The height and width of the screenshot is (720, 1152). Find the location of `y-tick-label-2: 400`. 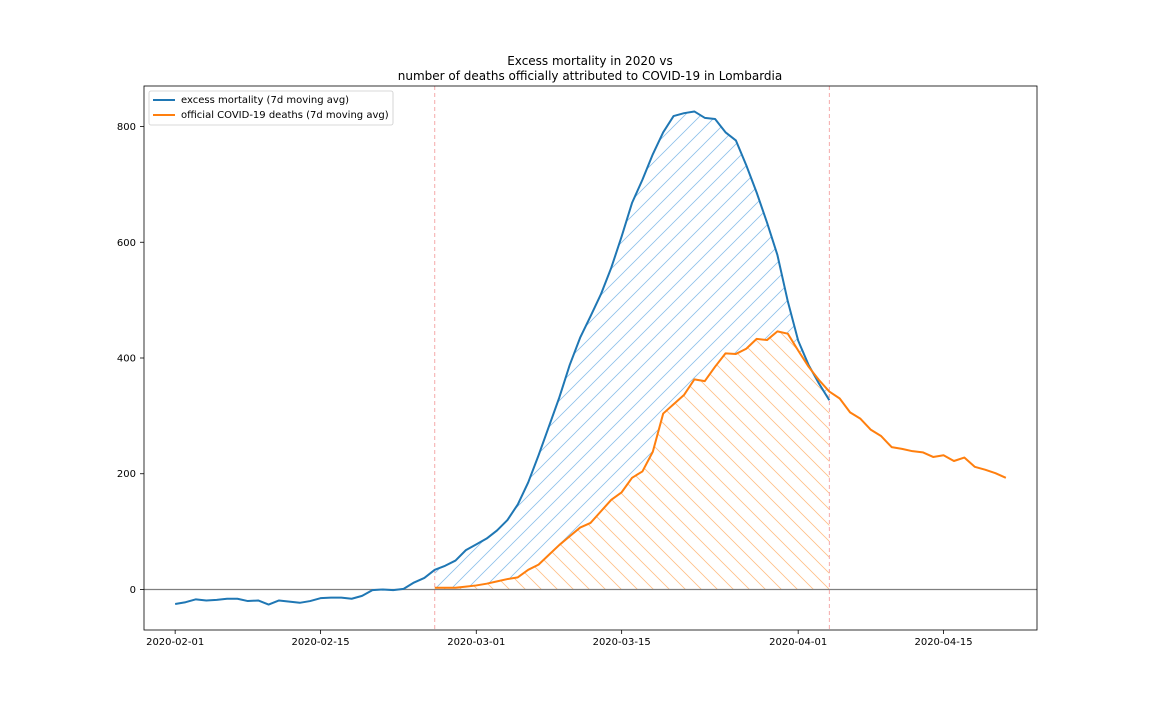

y-tick-label-2: 400 is located at coordinates (126, 359).